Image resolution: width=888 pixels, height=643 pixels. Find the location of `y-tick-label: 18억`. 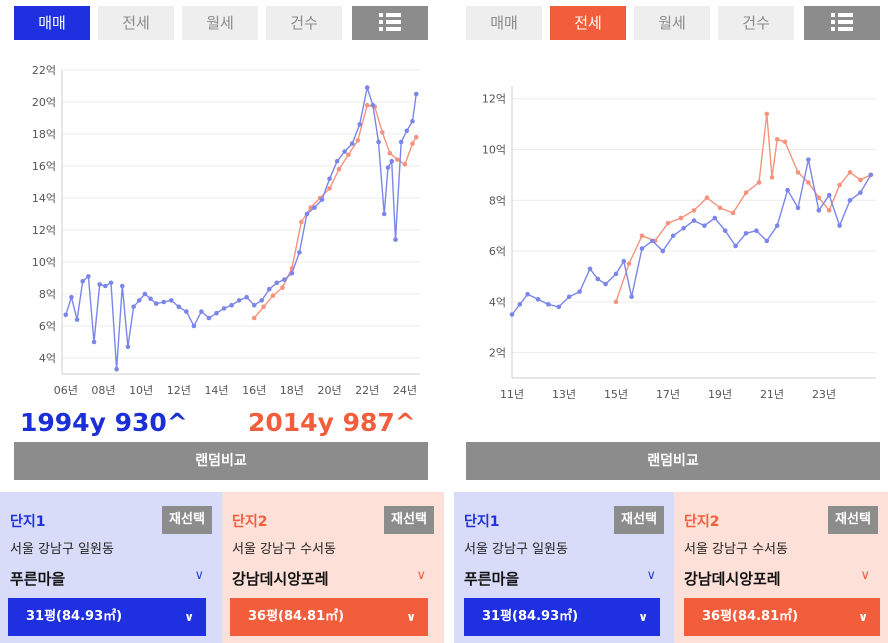

y-tick-label: 18억 is located at coordinates (44, 134).